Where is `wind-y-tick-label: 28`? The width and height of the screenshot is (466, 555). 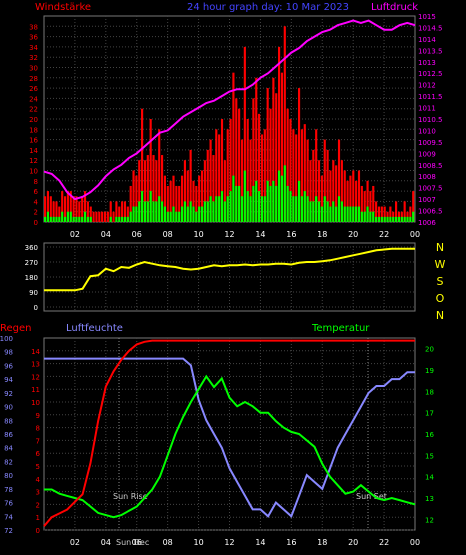 wind-y-tick-label: 28 is located at coordinates (33, 79).